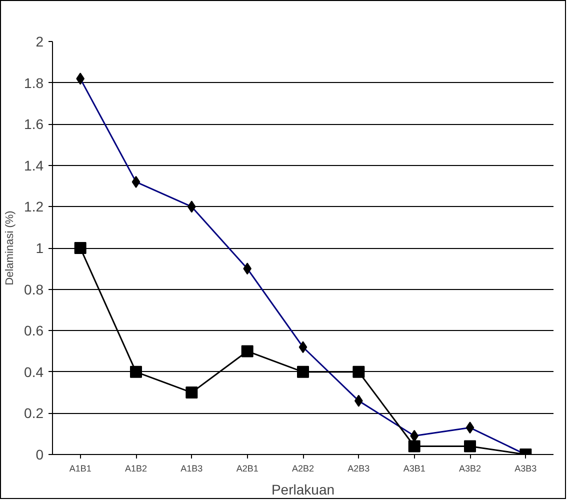  What do you see at coordinates (80, 469) in the screenshot?
I see `x-tick-label: A1B1` at bounding box center [80, 469].